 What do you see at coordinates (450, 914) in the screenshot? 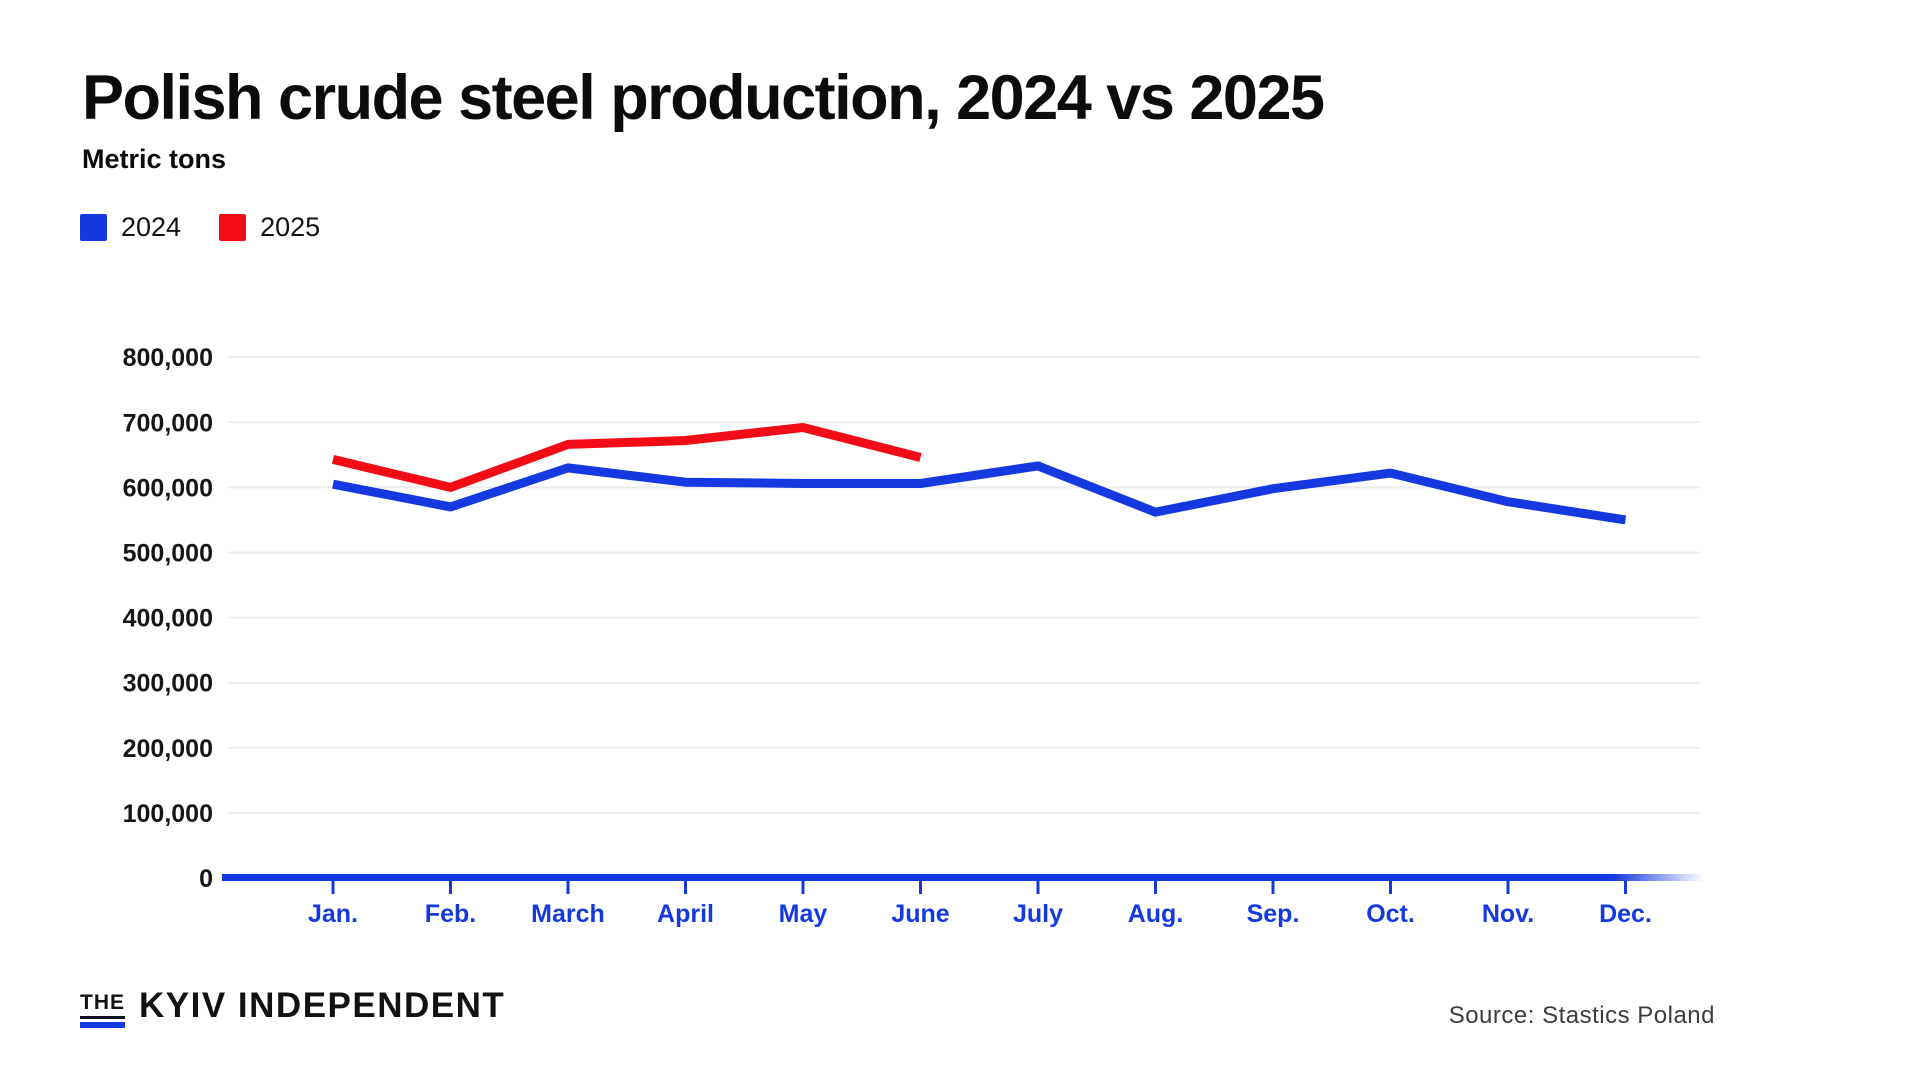
I see `svg-text: Feb.` at bounding box center [450, 914].